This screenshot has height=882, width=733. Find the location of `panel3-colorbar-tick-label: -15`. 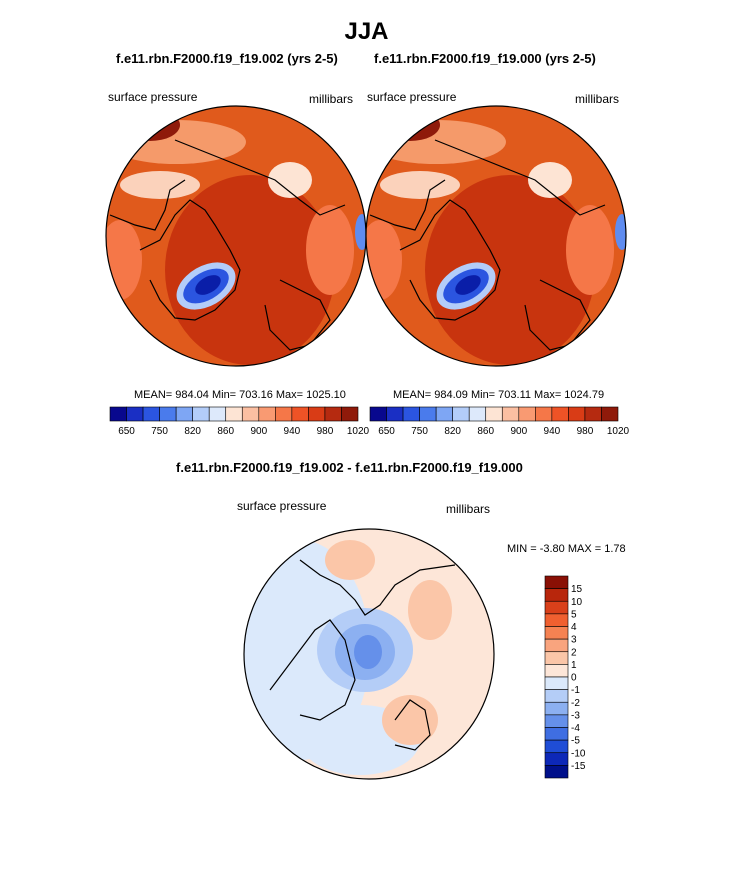

panel3-colorbar-tick-label: -15 is located at coordinates (578, 766).